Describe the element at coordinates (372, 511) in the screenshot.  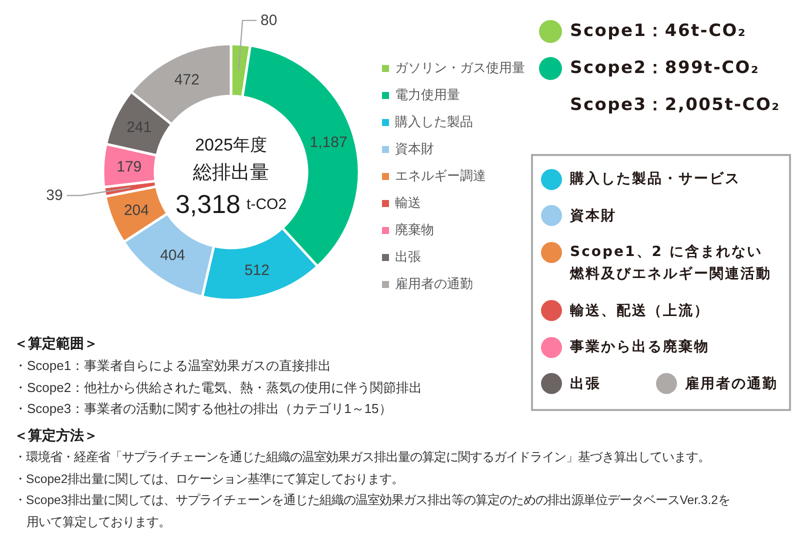
I see `note: ・Scope3排出量に関しては、サプライチェーンを通じた組織の温室効果ガス排出等の算定のための排出源単位データベースVer.3.2を用いて算定しております。` at that location.